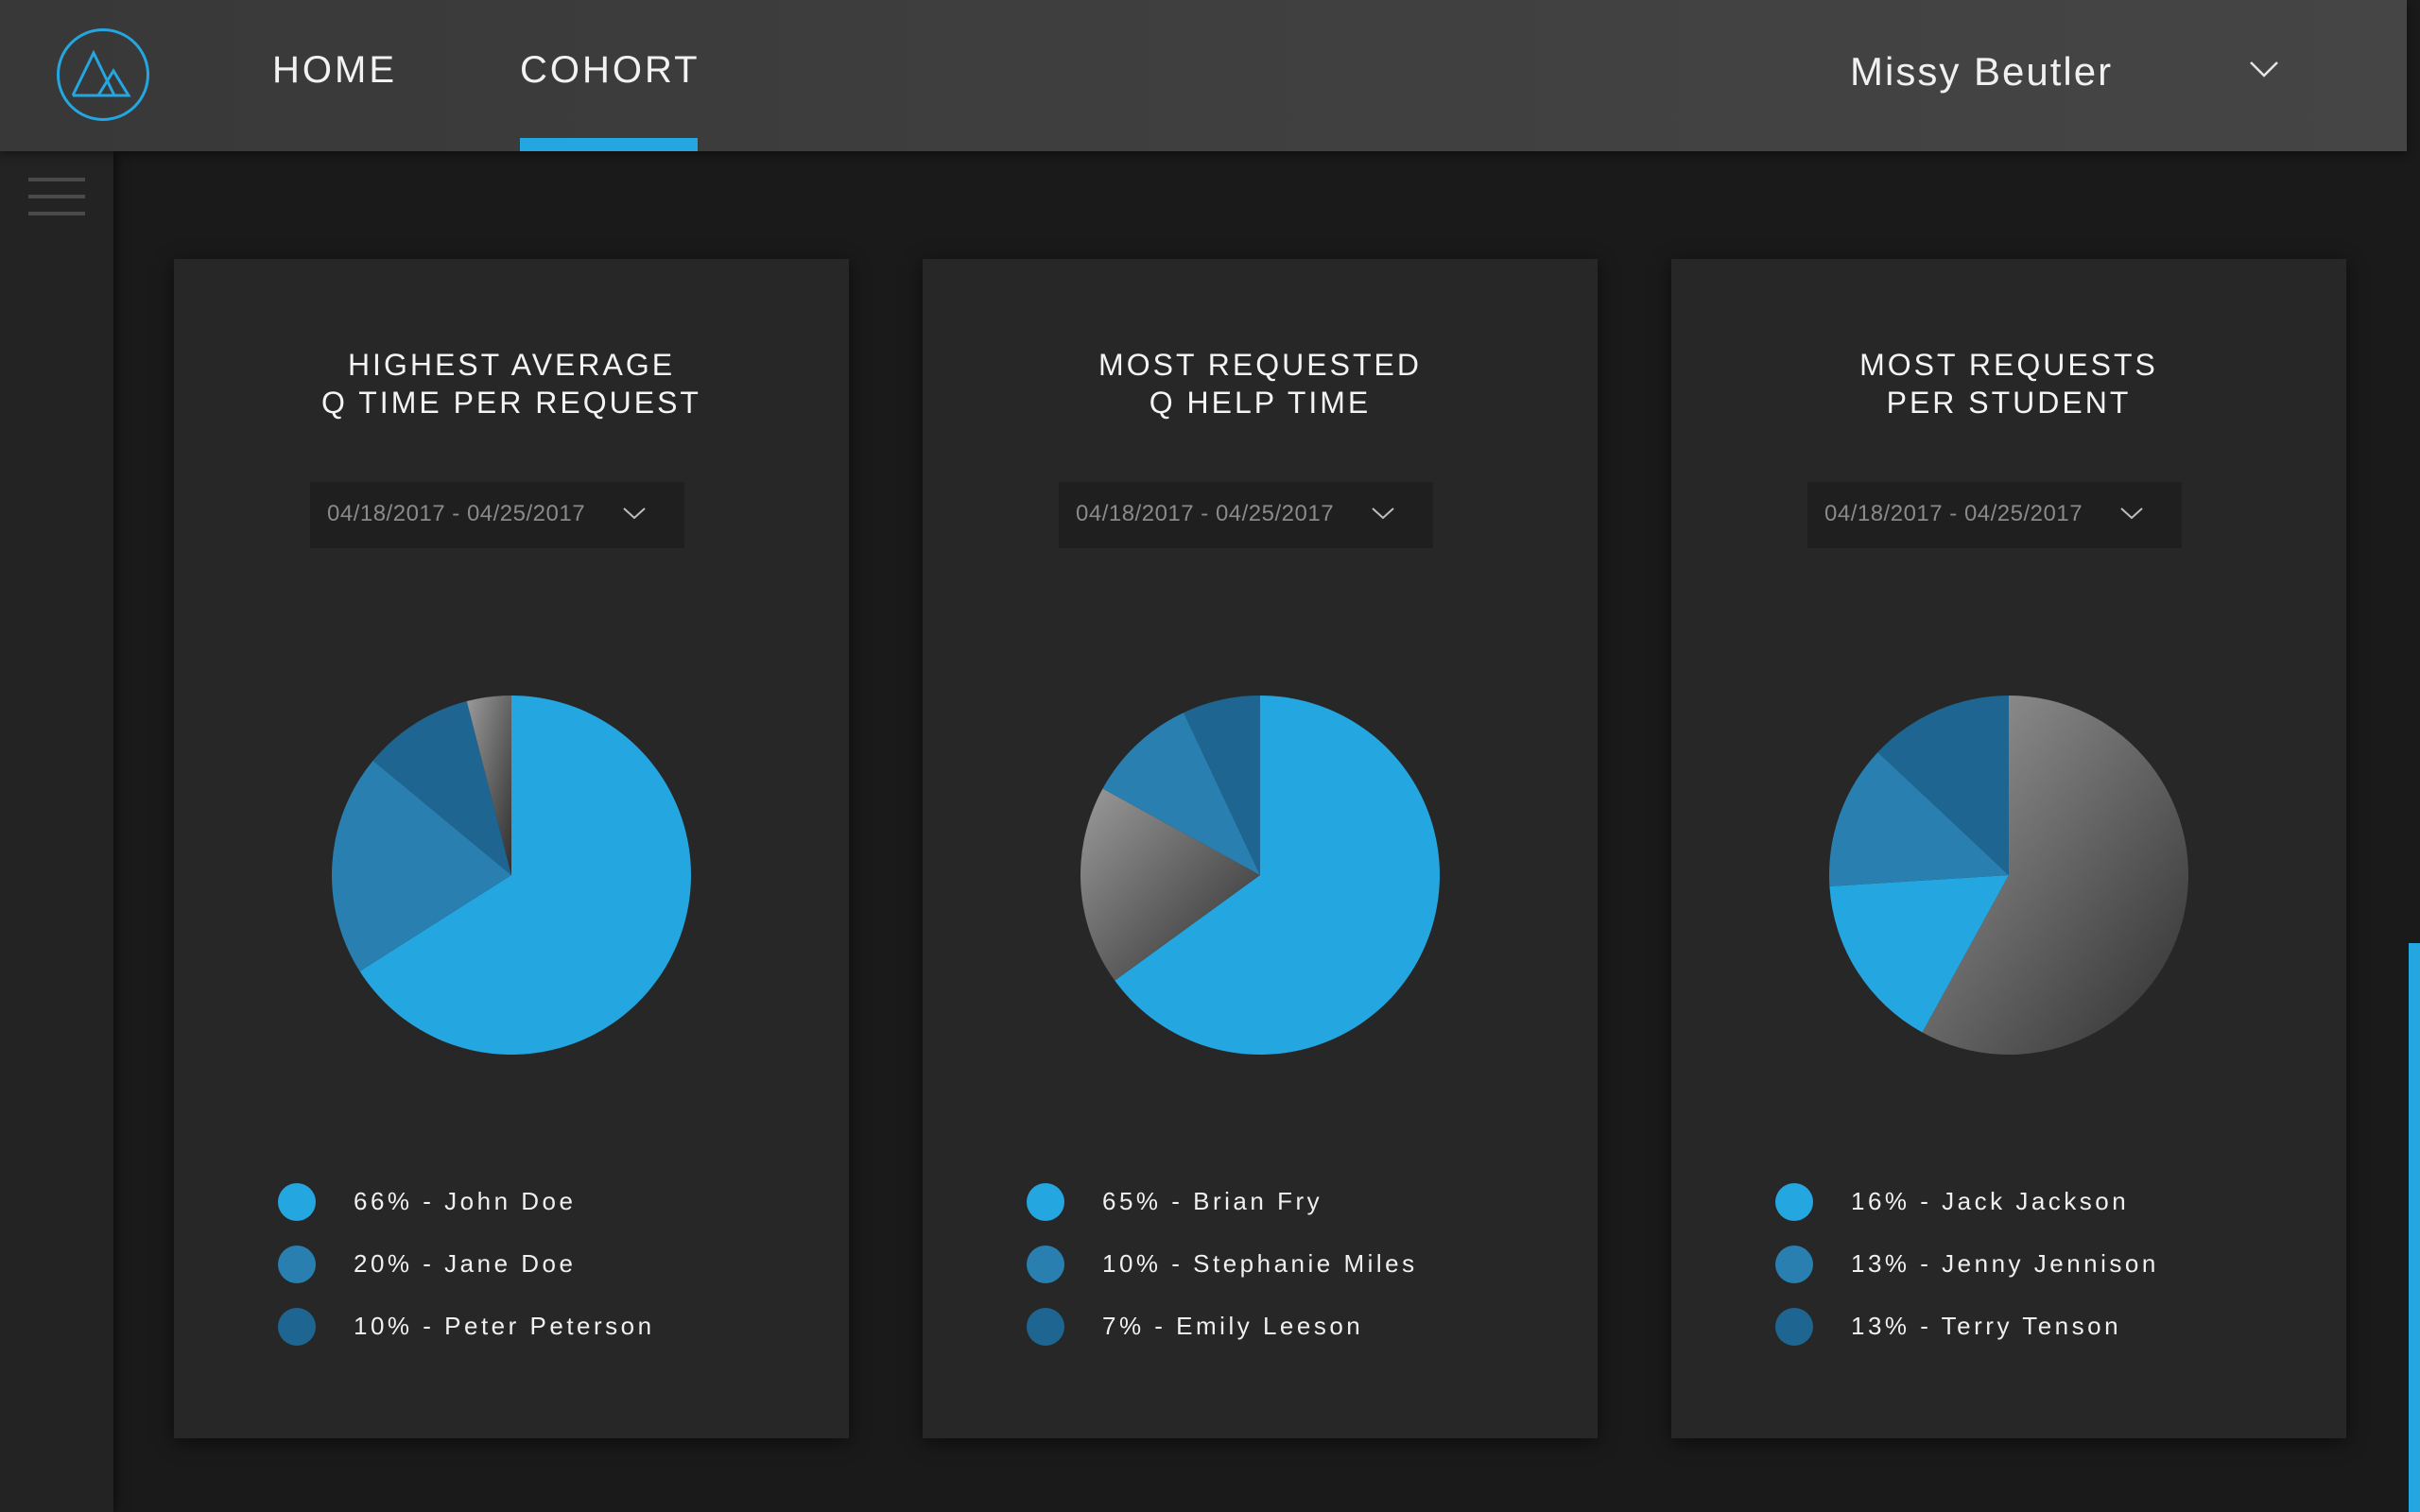  I want to click on sidebar, so click(56, 831).